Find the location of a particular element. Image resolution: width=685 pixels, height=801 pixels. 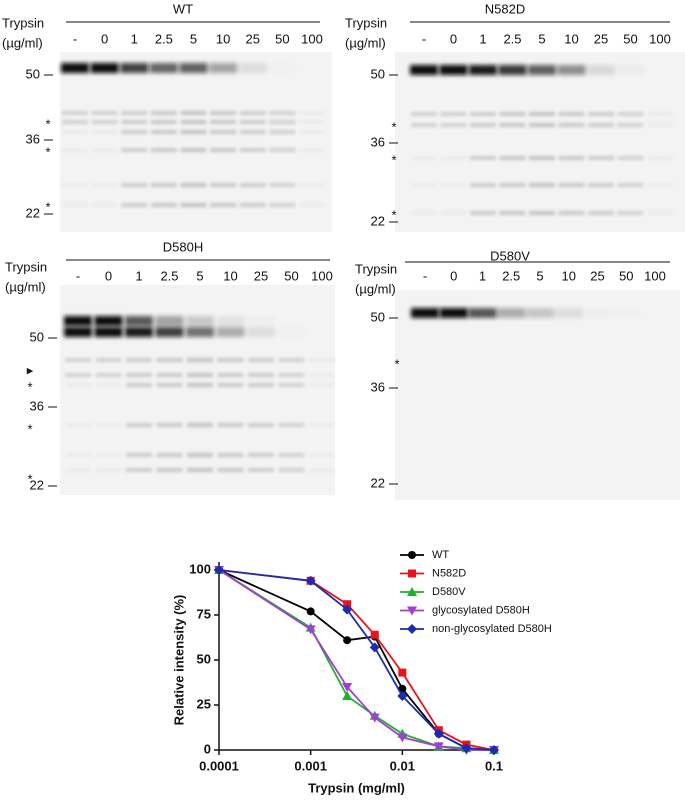

legend-label: glycosylated D580H is located at coordinates (481, 610).